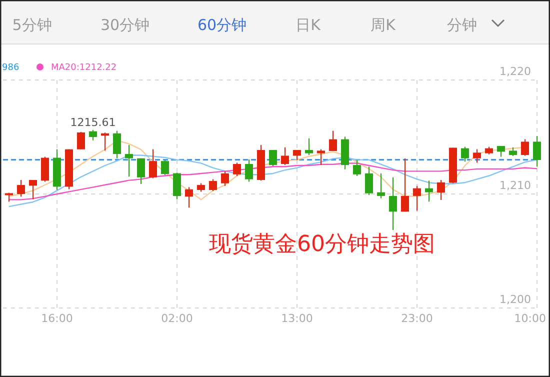 This screenshot has height=377, width=550. Describe the element at coordinates (57, 318) in the screenshot. I see `x-tick-label: 16:00` at that location.